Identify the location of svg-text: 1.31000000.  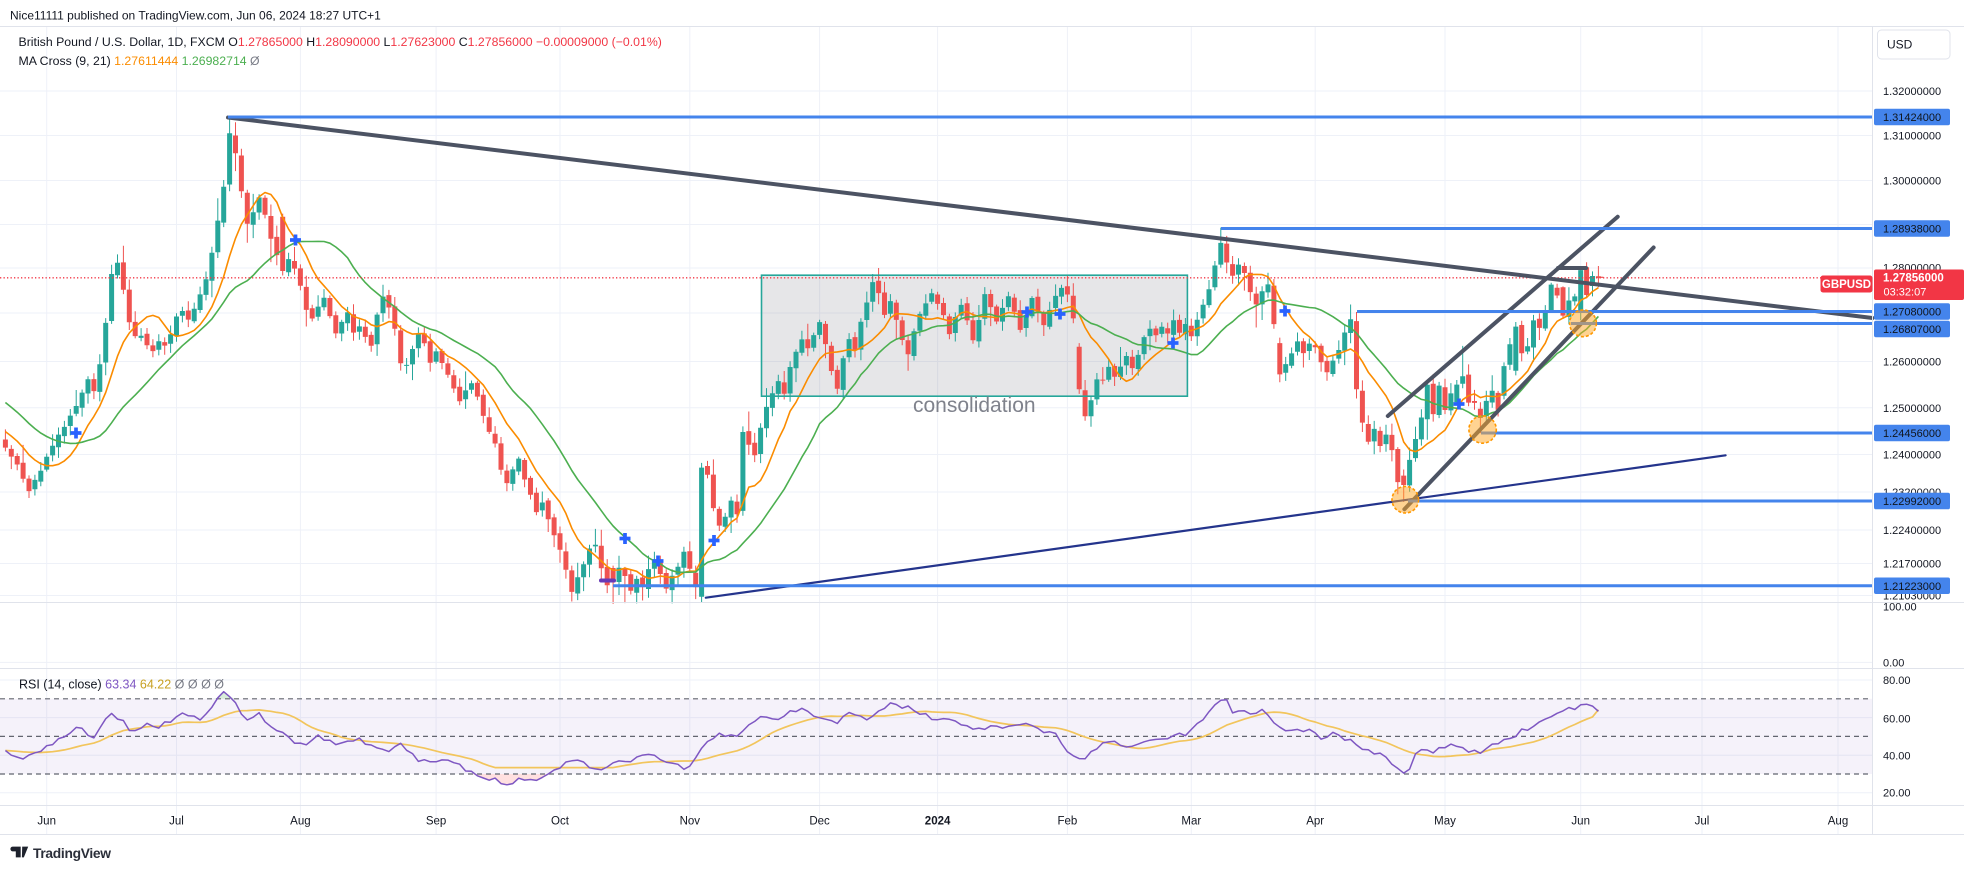
(1912, 137).